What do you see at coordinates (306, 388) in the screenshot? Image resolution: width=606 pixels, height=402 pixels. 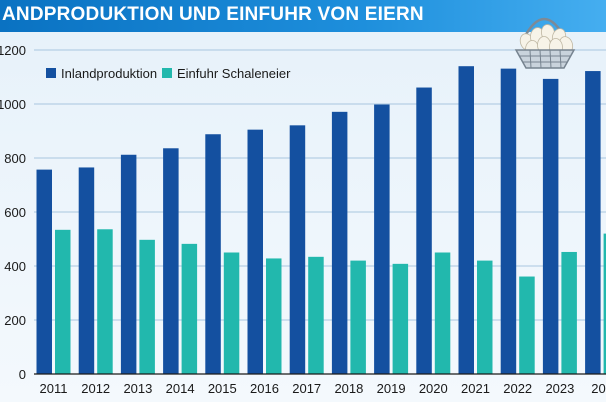 I see `x-tick-label: 2017` at bounding box center [306, 388].